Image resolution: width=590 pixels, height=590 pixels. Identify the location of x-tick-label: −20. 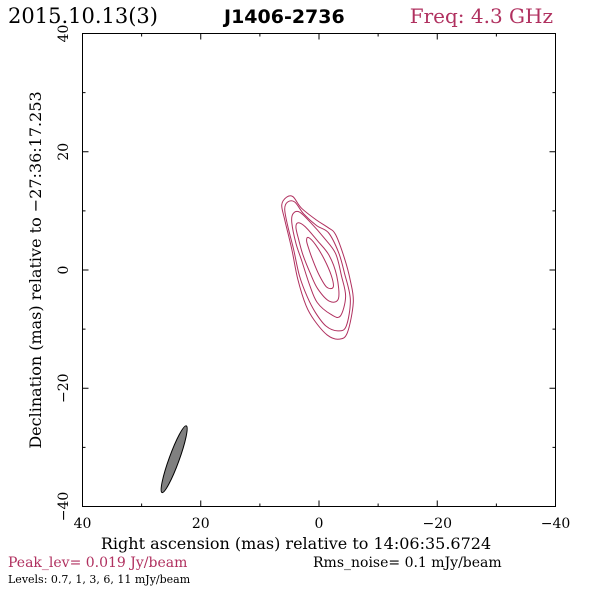
(437, 524).